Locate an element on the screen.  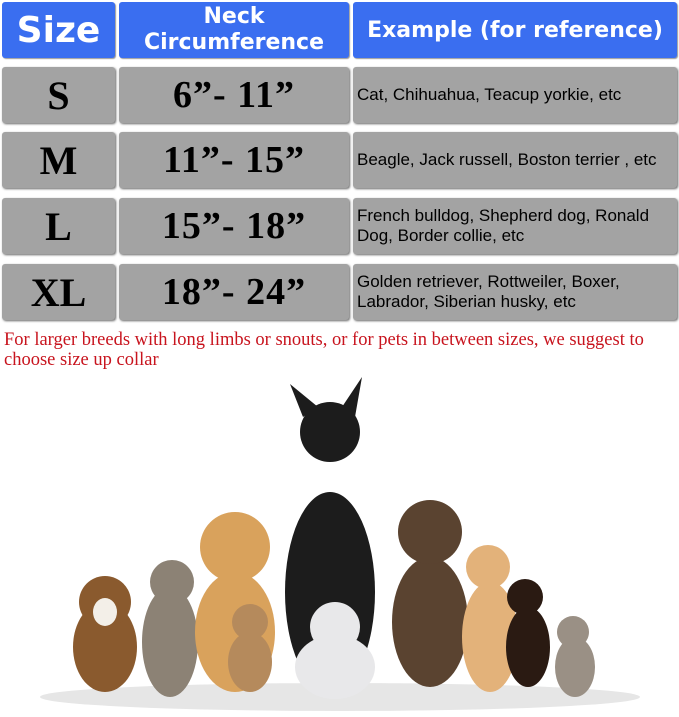
row-s-size: S is located at coordinates (58, 95).